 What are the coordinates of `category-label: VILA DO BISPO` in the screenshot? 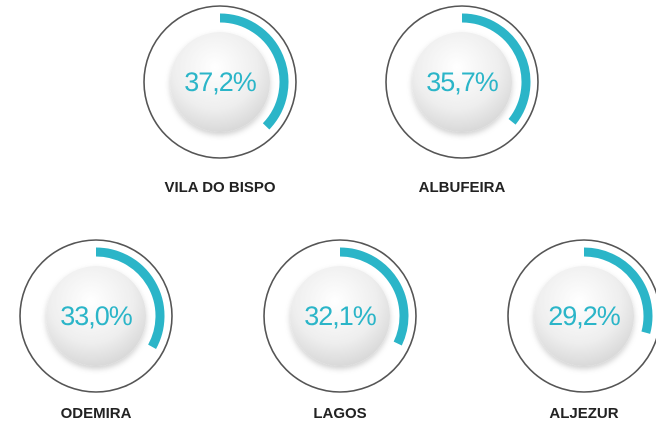 It's located at (219, 187).